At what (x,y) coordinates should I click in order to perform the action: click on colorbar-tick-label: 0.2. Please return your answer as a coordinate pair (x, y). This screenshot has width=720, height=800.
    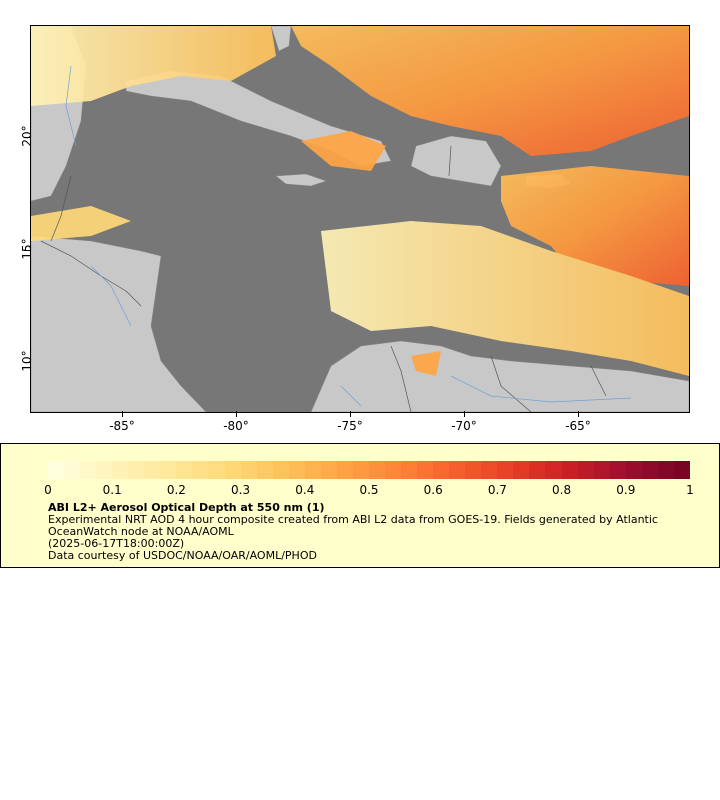
    Looking at the image, I should click on (176, 490).